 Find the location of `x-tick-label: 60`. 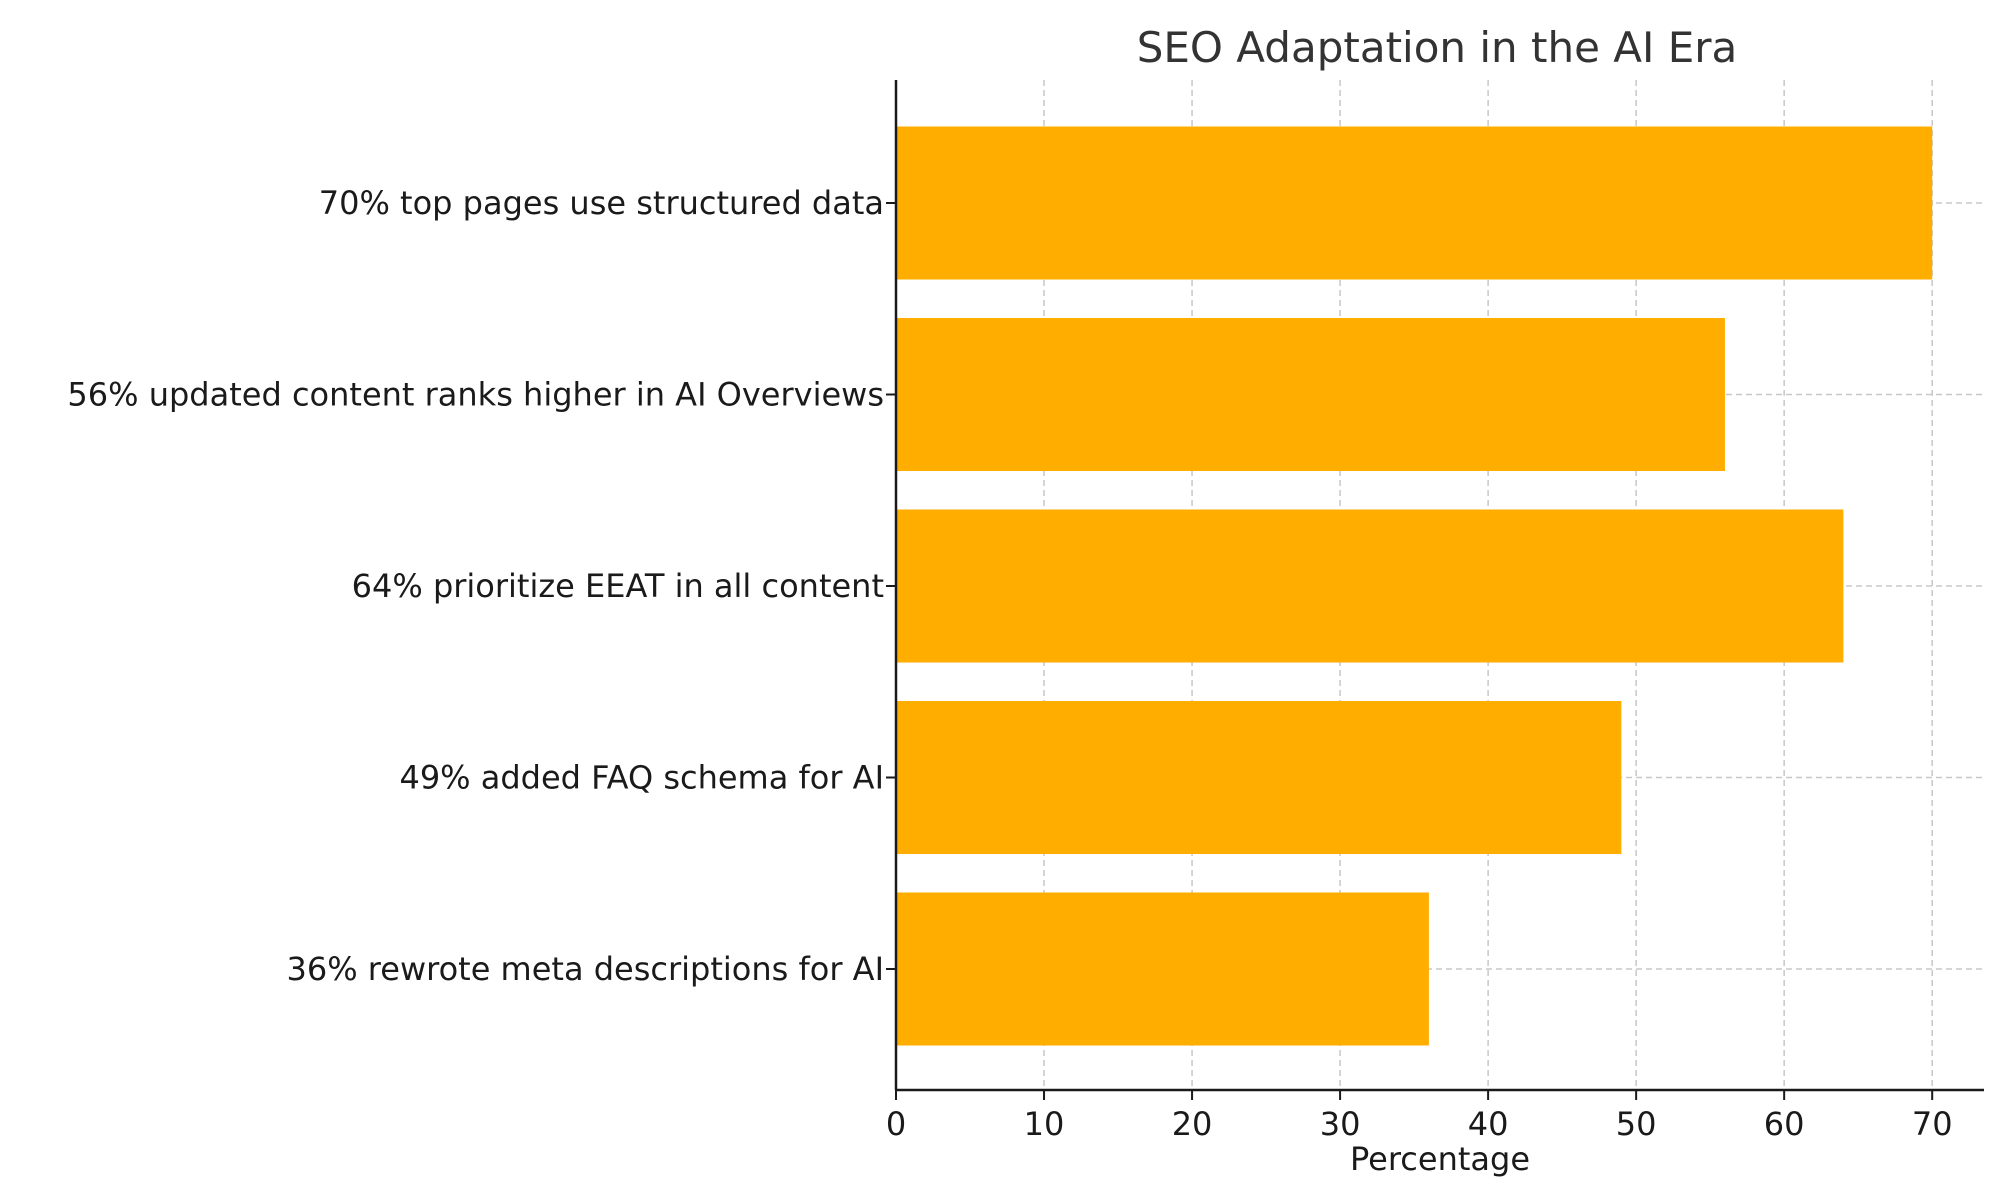

x-tick-label: 60 is located at coordinates (1784, 1124).